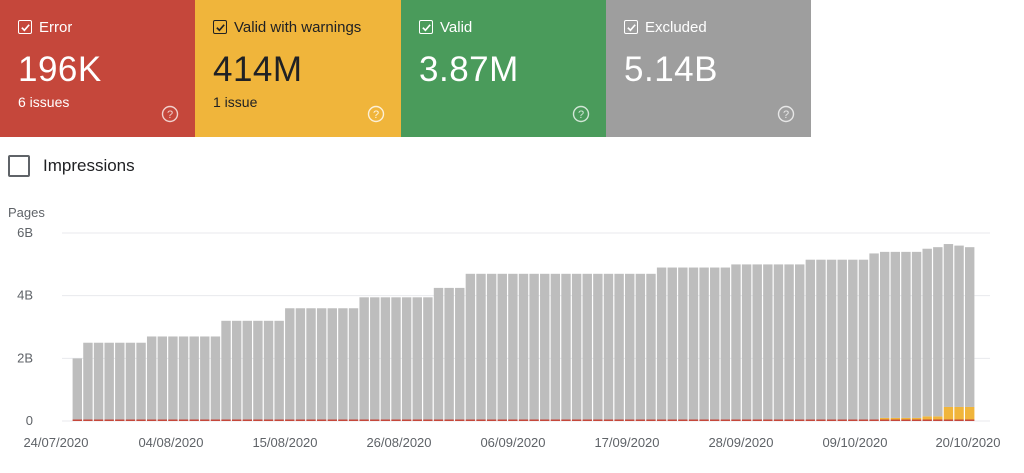  I want to click on warning-card: Valid with warnings 414M 1 issue ?, so click(298, 68).